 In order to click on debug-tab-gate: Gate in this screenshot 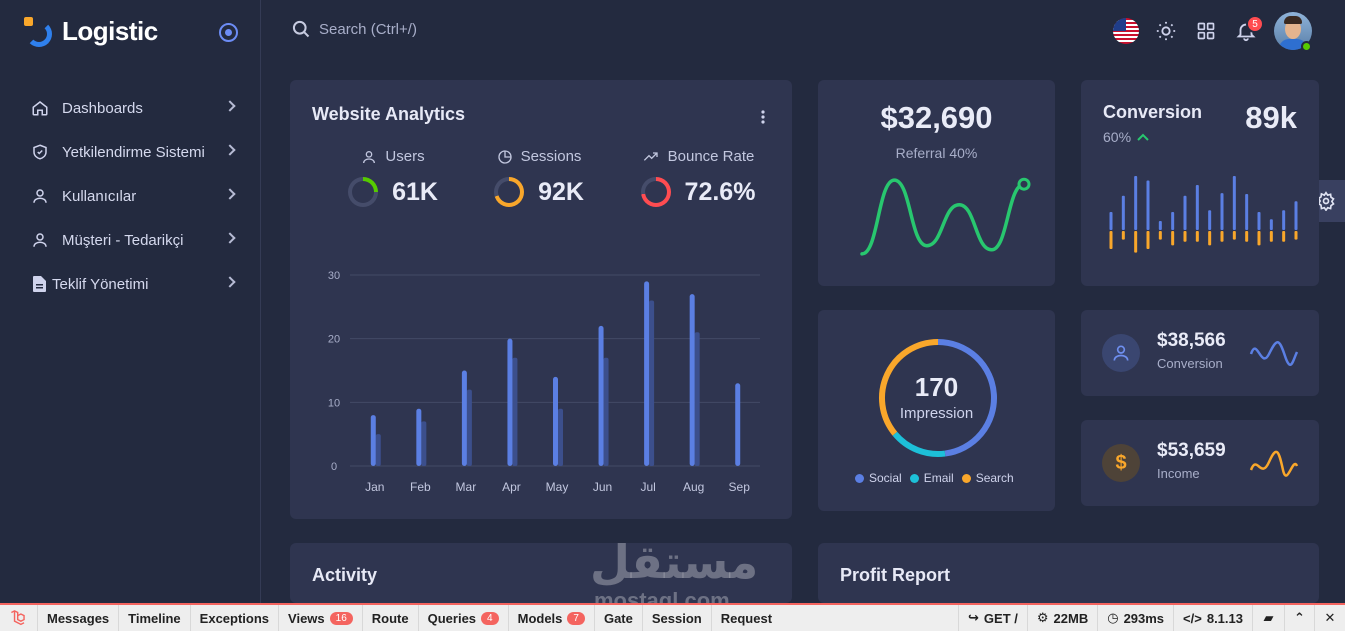, I will do `click(619, 618)`.